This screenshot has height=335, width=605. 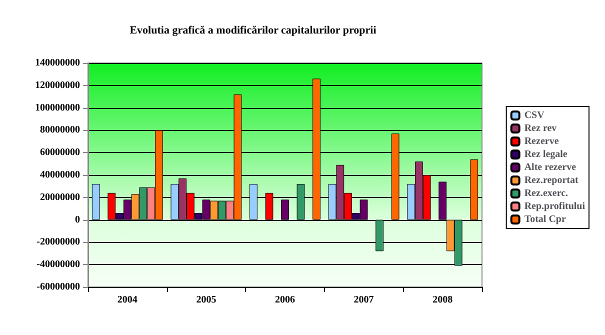 What do you see at coordinates (57, 108) in the screenshot?
I see `y-tick-label: 100000000` at bounding box center [57, 108].